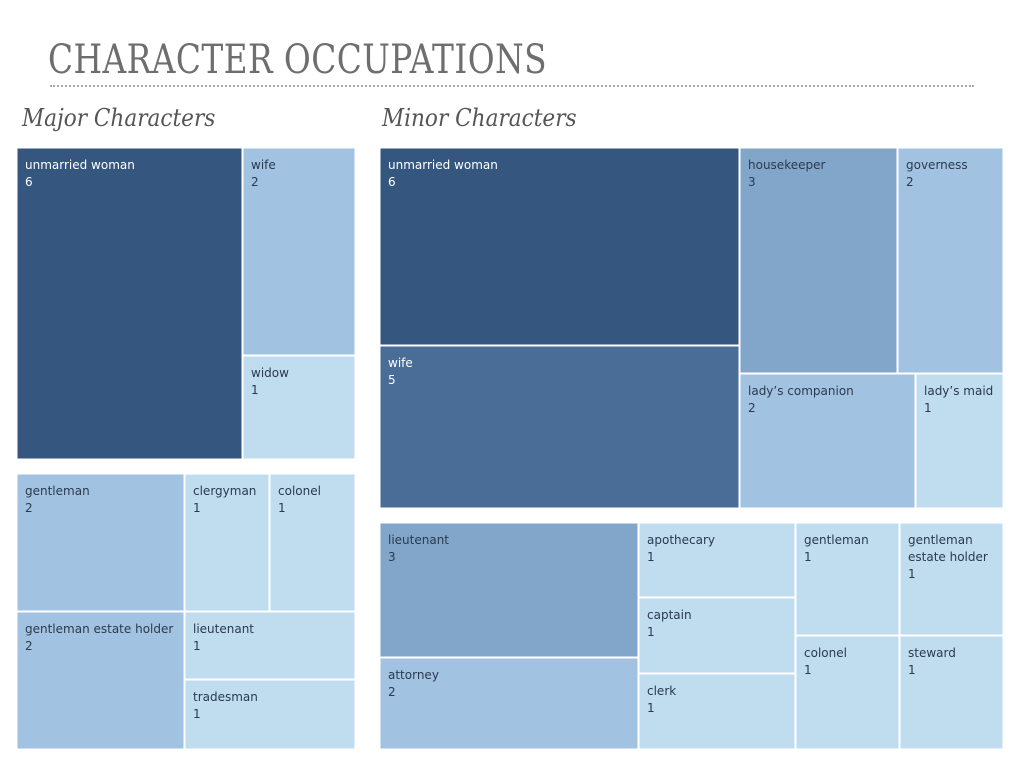 The height and width of the screenshot is (768, 1024). Describe the element at coordinates (119, 118) in the screenshot. I see `major-characters-heading: Major Characters` at that location.